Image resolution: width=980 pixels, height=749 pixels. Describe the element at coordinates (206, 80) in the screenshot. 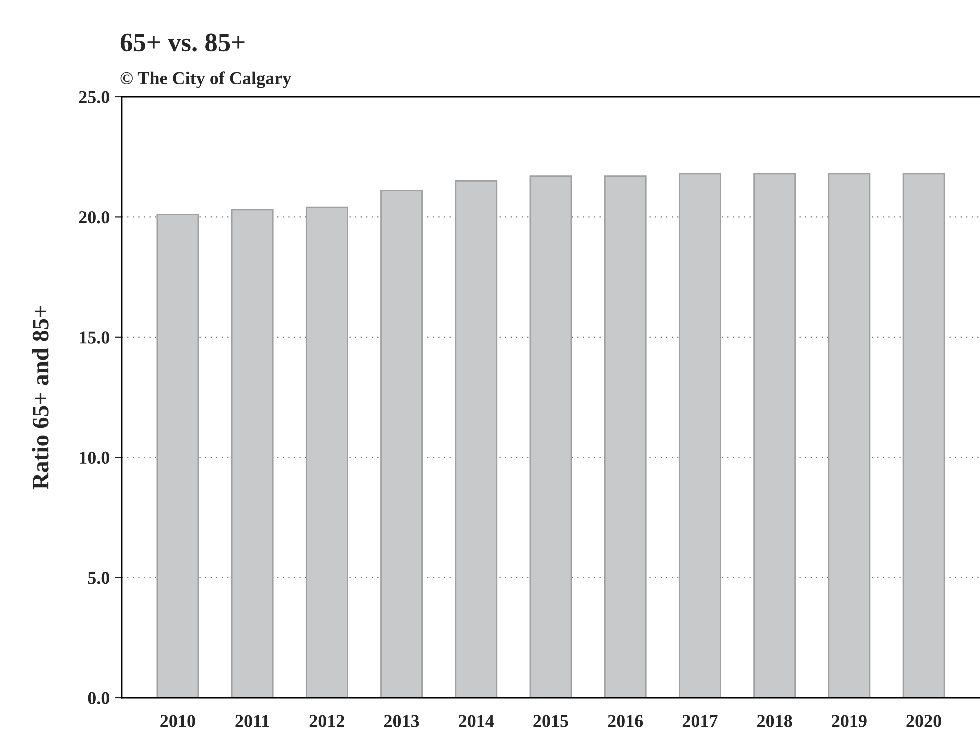

I see `chart-subtitle: © The City of Calgary` at that location.